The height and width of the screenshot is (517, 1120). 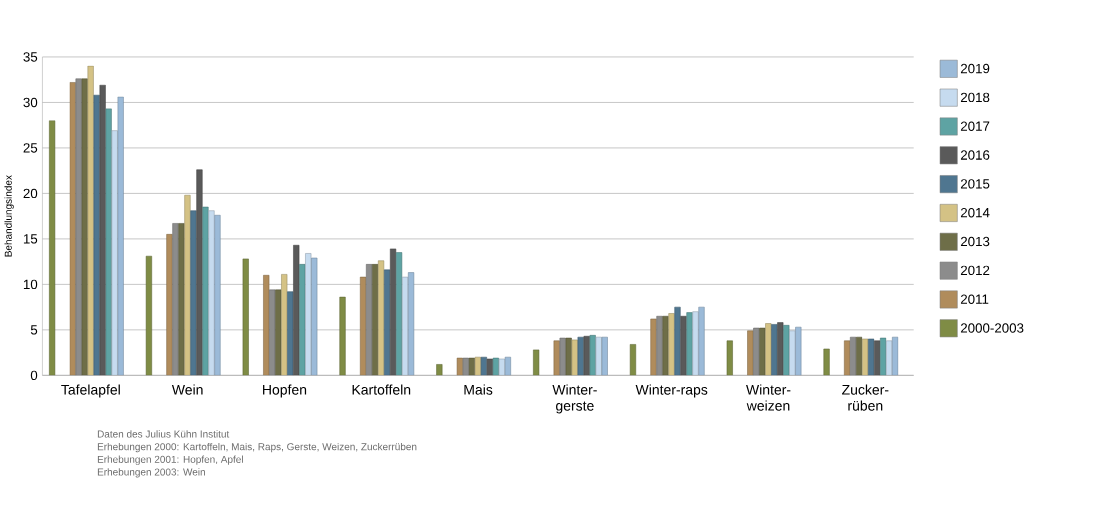 What do you see at coordinates (478, 389) in the screenshot?
I see `x-tick-label: Mais` at bounding box center [478, 389].